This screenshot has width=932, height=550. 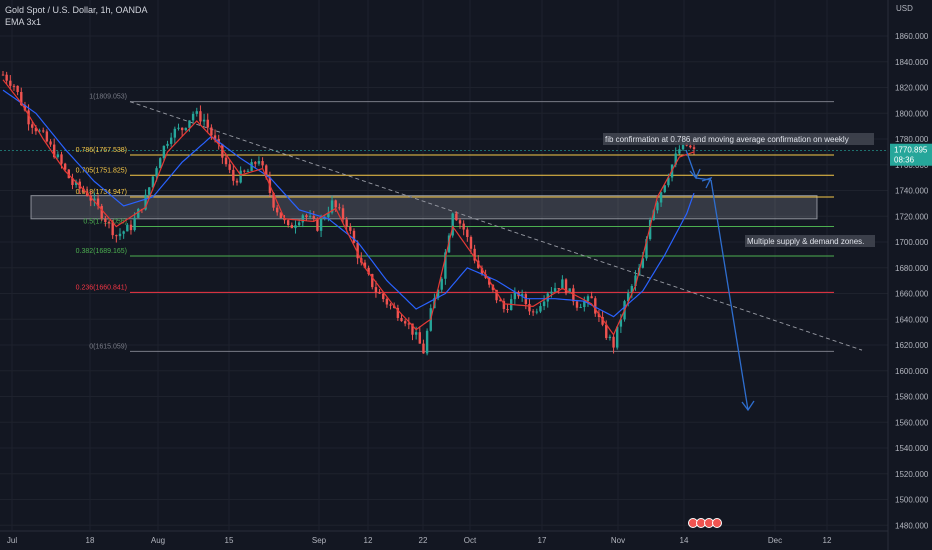 I want to click on price-tag-box, so click(x=911, y=154).